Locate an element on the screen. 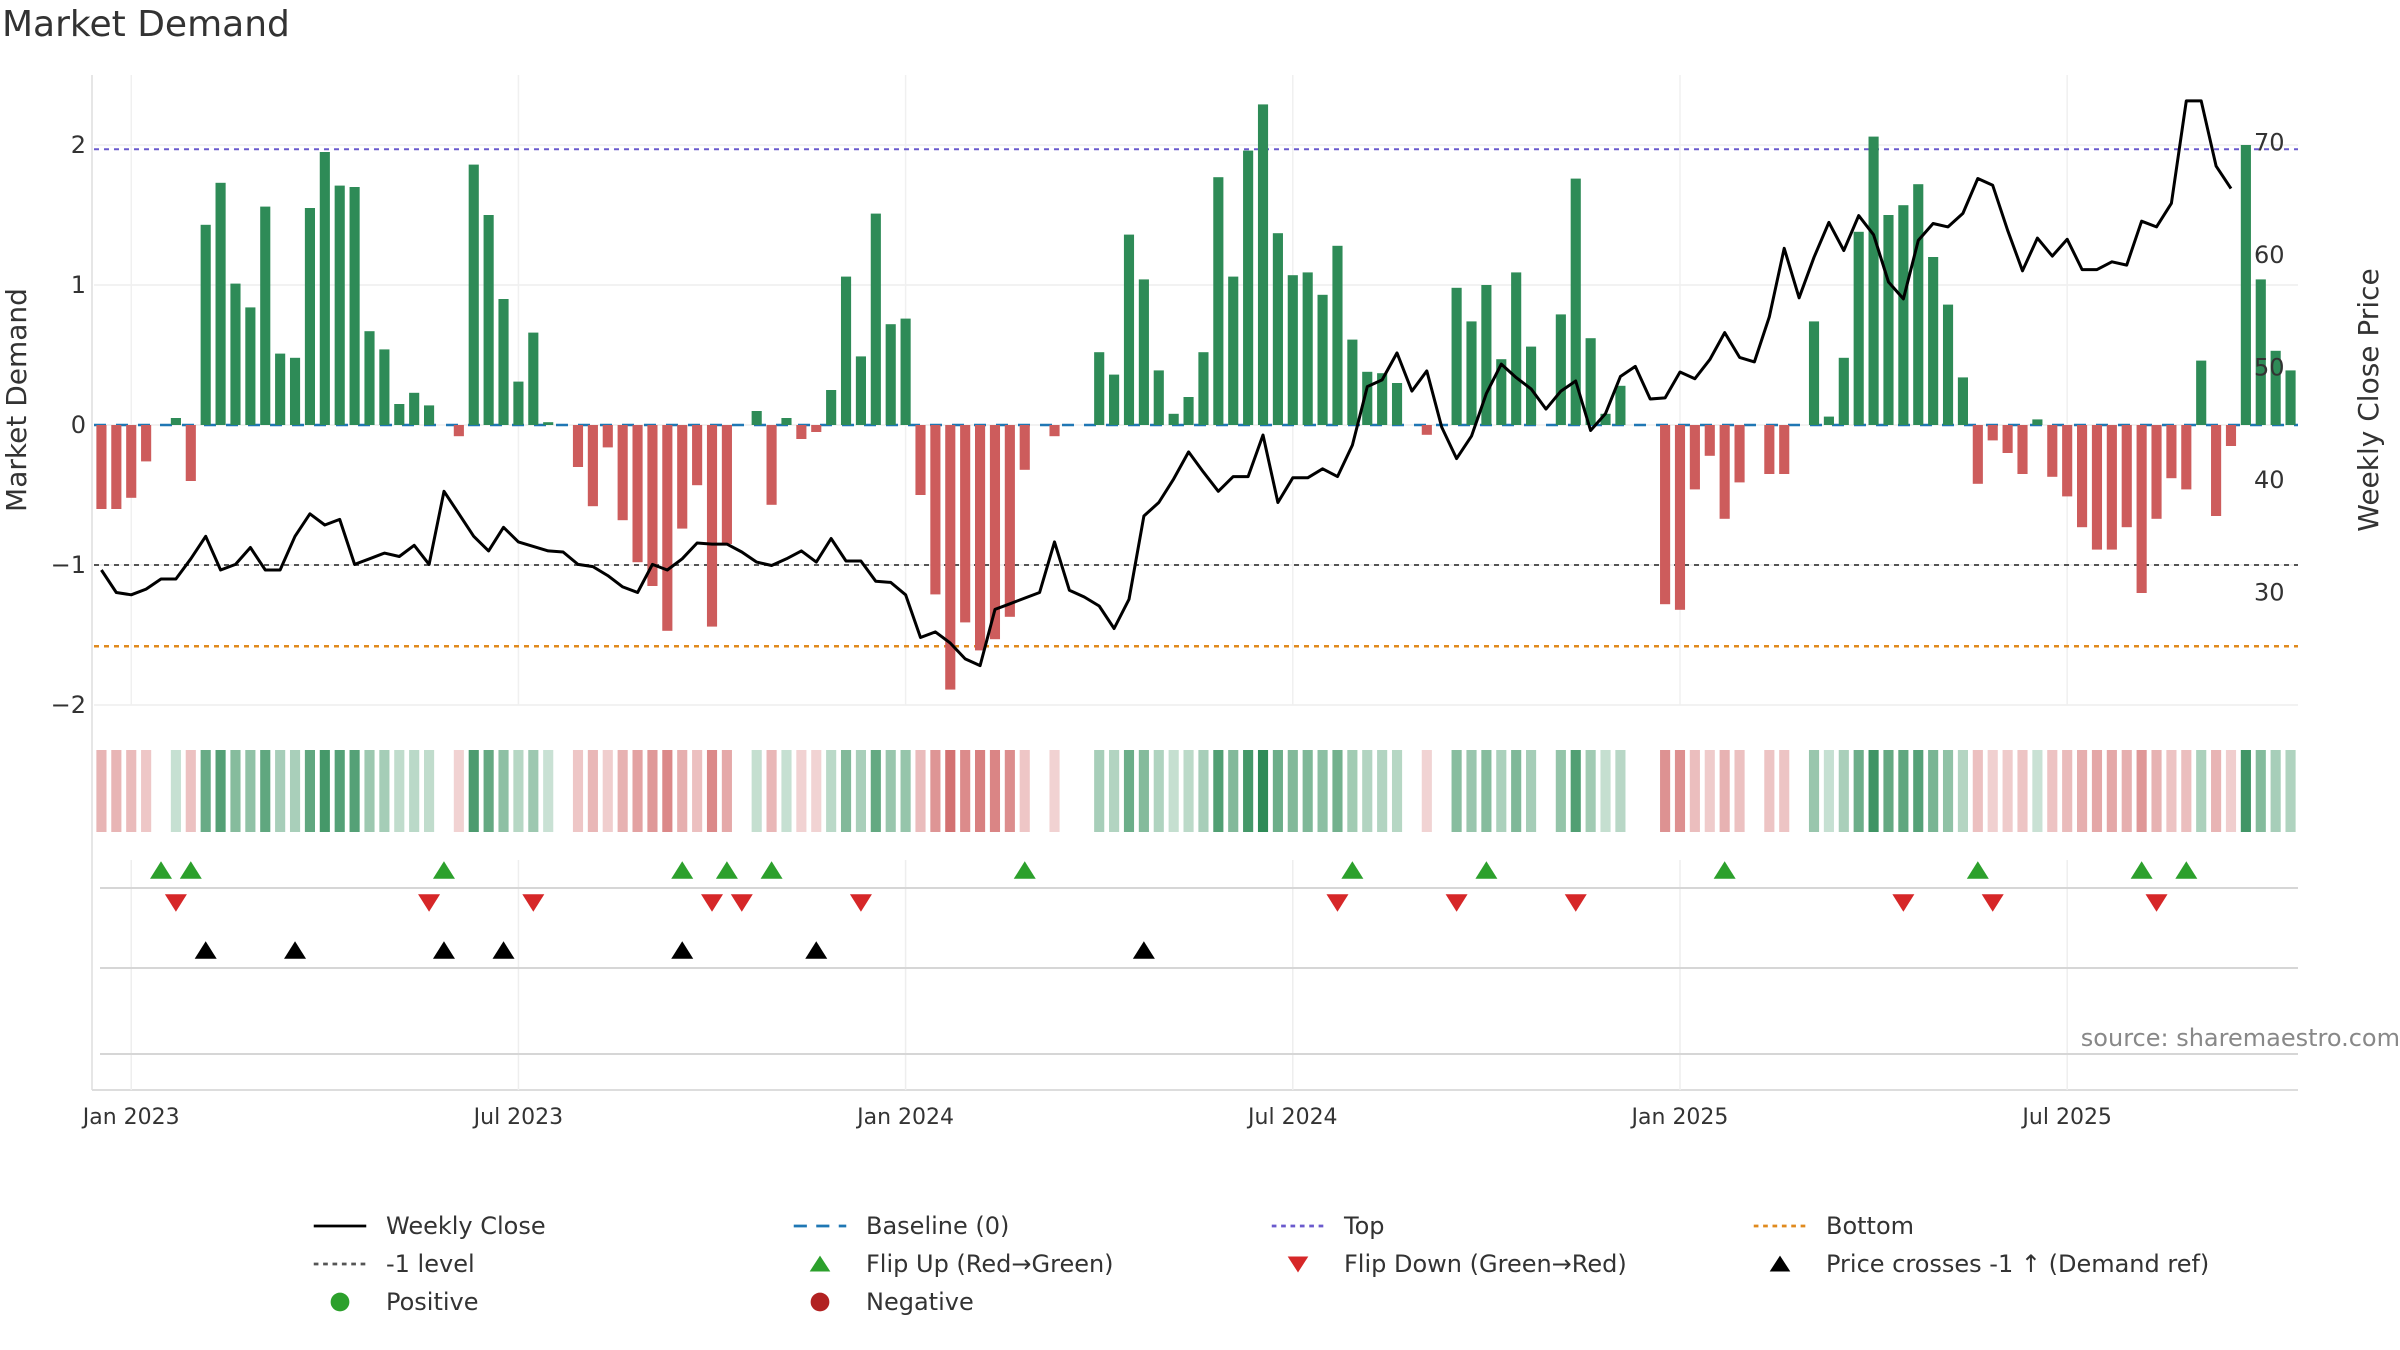 The height and width of the screenshot is (1350, 2400). legend-label: Negative is located at coordinates (920, 1302).